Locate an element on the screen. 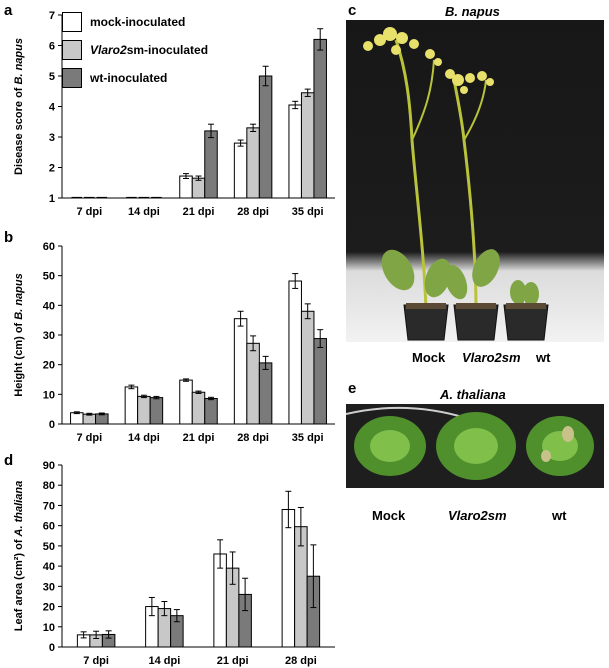 The image size is (609, 668). y-tick-label: 4 is located at coordinates (52, 108).